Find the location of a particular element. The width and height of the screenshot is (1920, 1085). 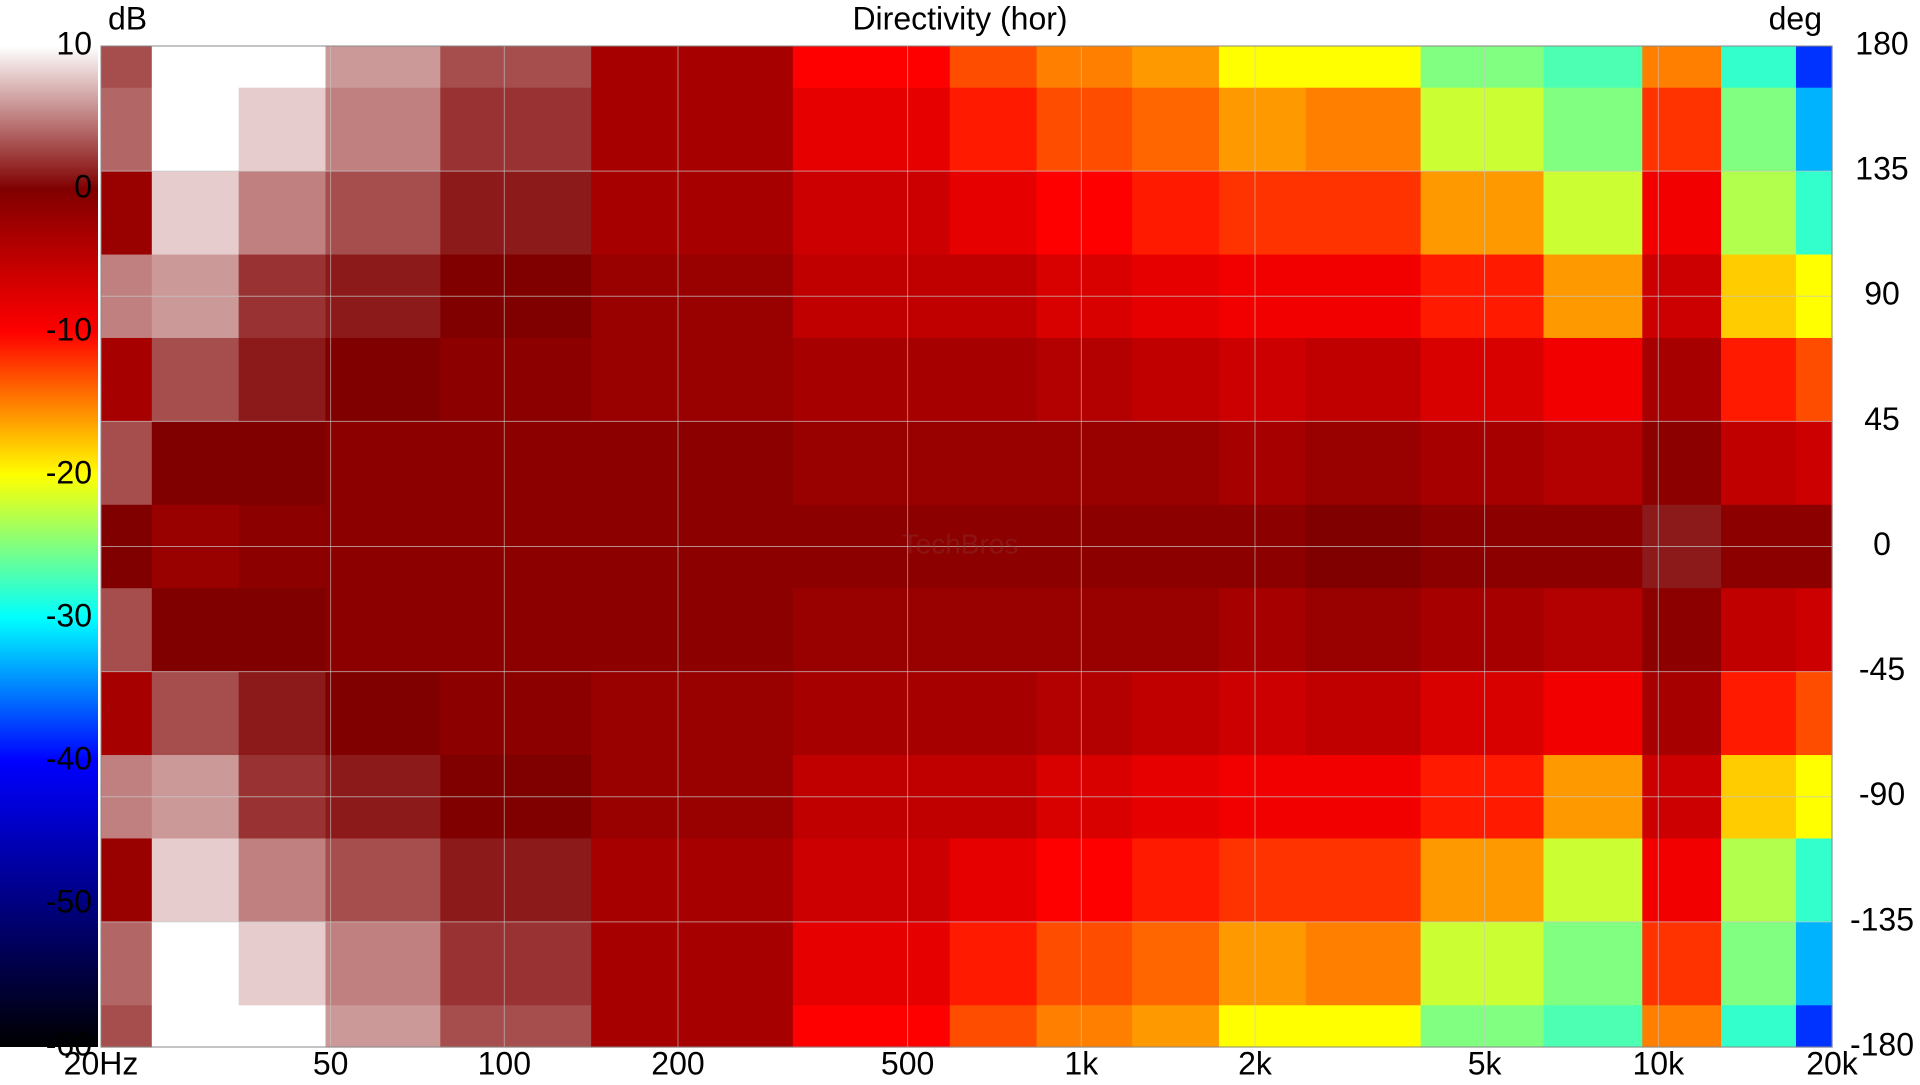

x-tick-label: 20Hz is located at coordinates (101, 1062).